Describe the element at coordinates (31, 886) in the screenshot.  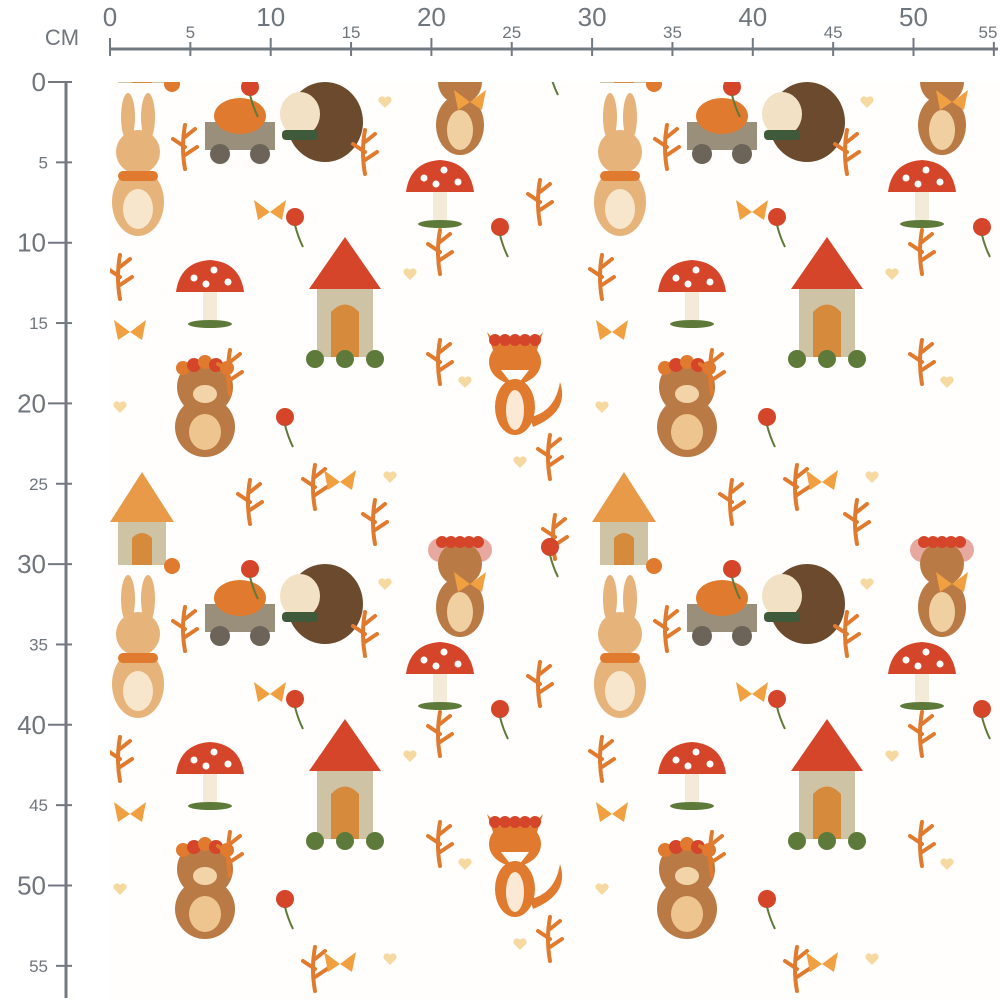
I see `left-ruler-label: 50` at that location.